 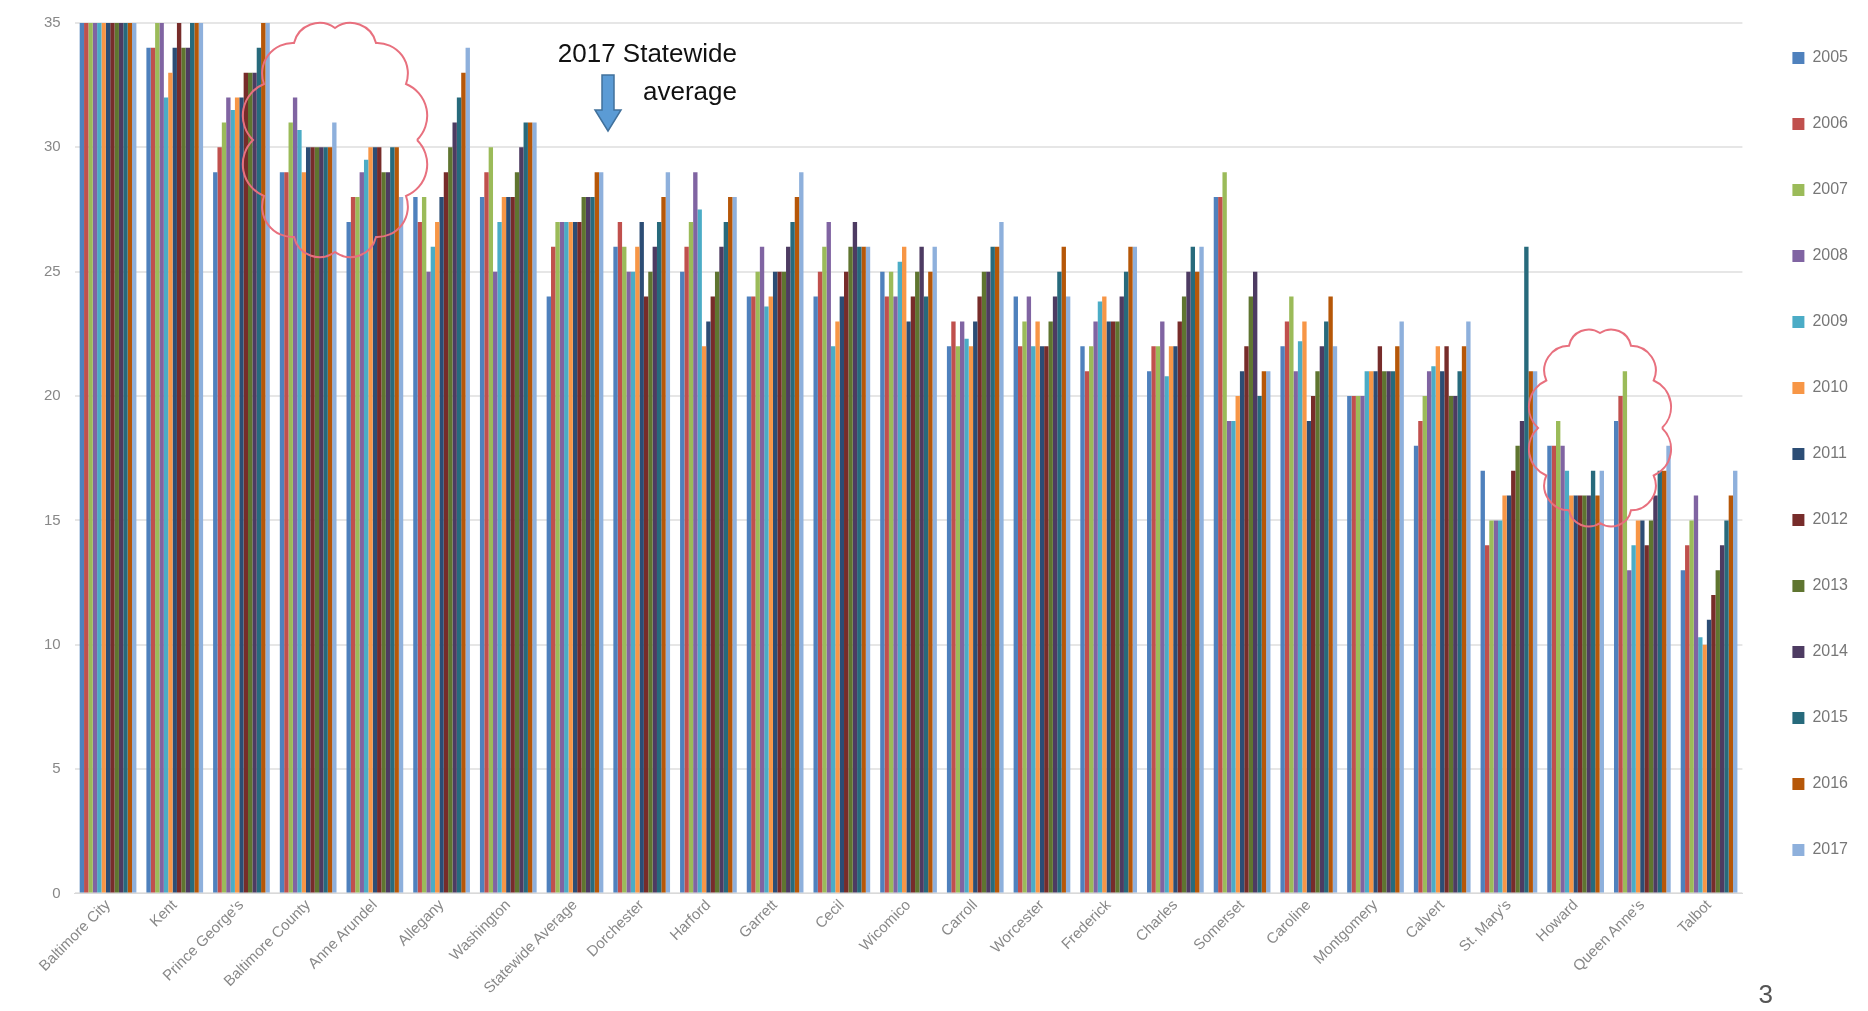 What do you see at coordinates (1830, 321) in the screenshot?
I see `legend-label: 2009` at bounding box center [1830, 321].